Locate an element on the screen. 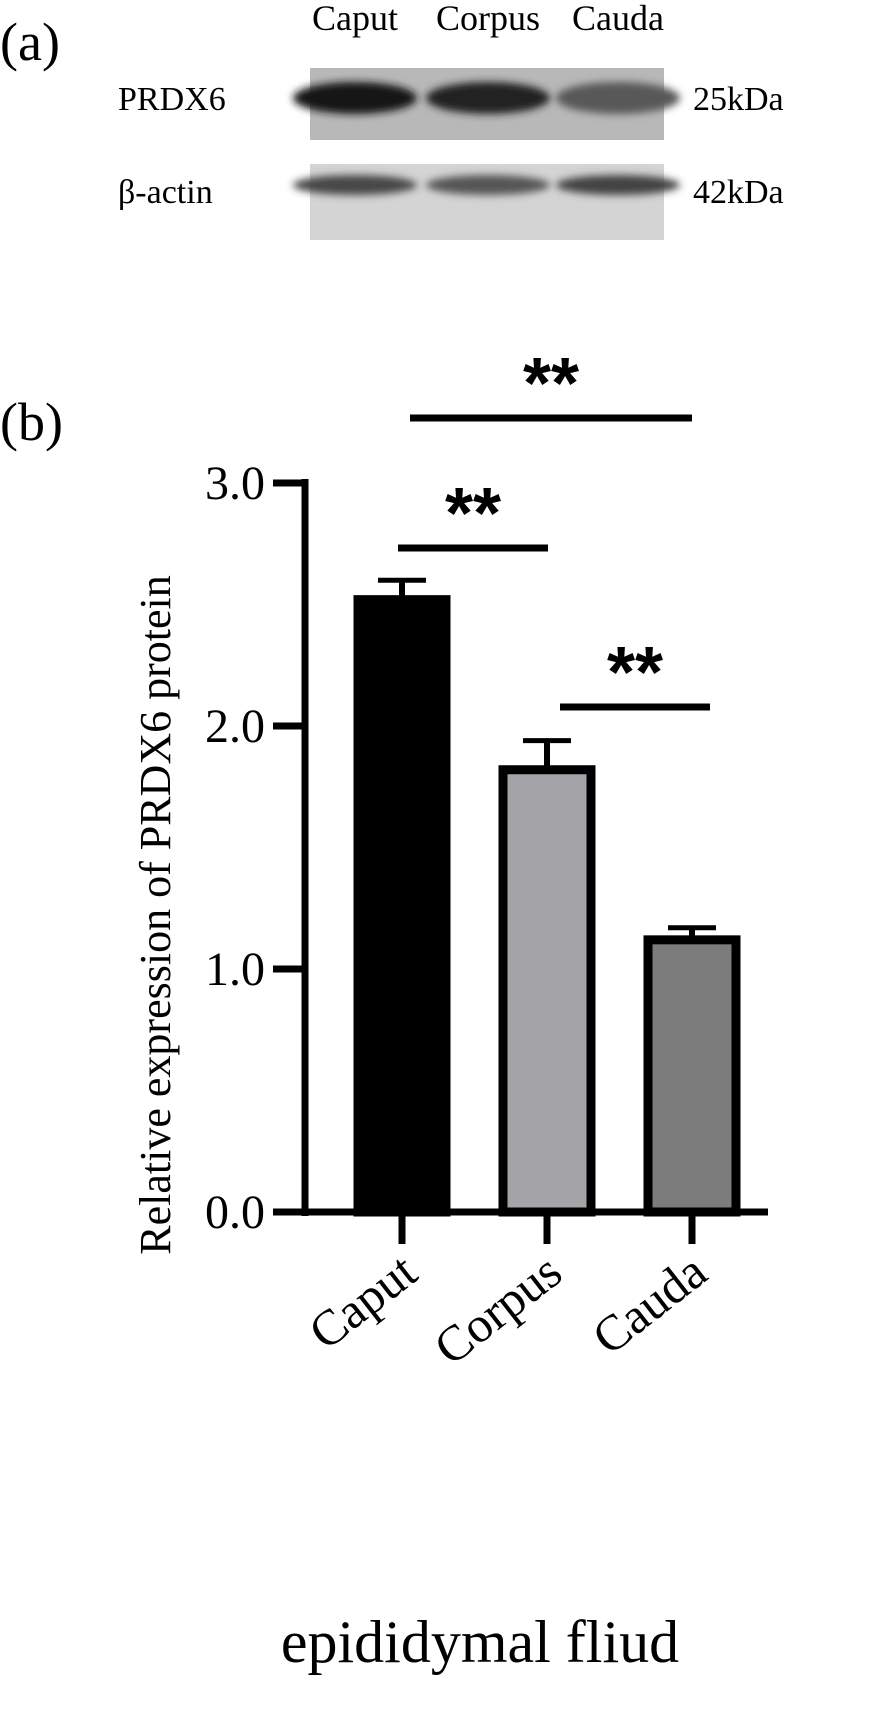  blot-band-prdx6-cauda is located at coordinates (618, 98).